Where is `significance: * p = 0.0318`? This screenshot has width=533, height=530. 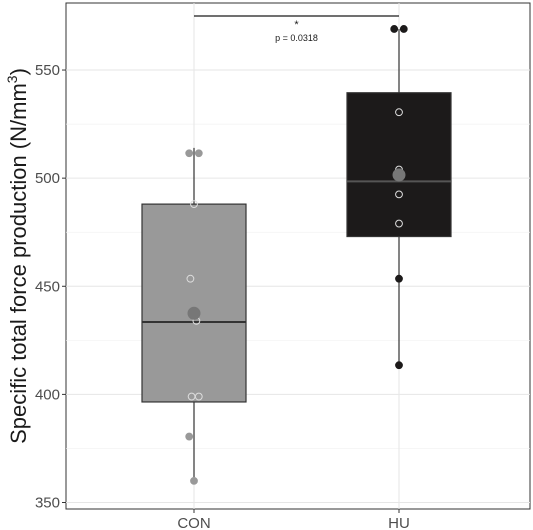 significance: * p = 0.0318 is located at coordinates (296, 29).